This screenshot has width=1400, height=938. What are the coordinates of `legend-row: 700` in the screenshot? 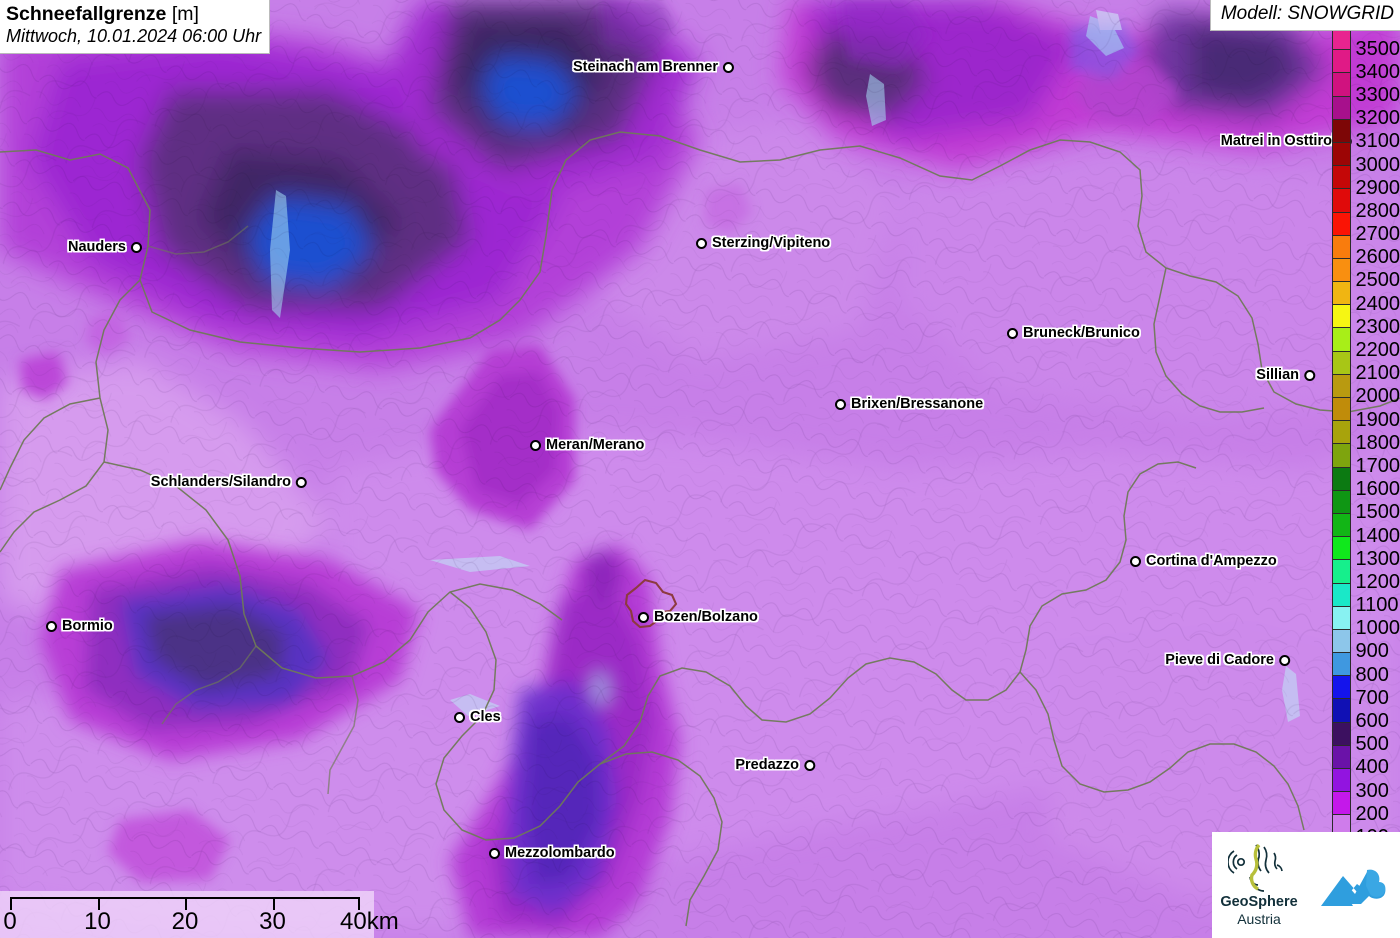 It's located at (1360, 691).